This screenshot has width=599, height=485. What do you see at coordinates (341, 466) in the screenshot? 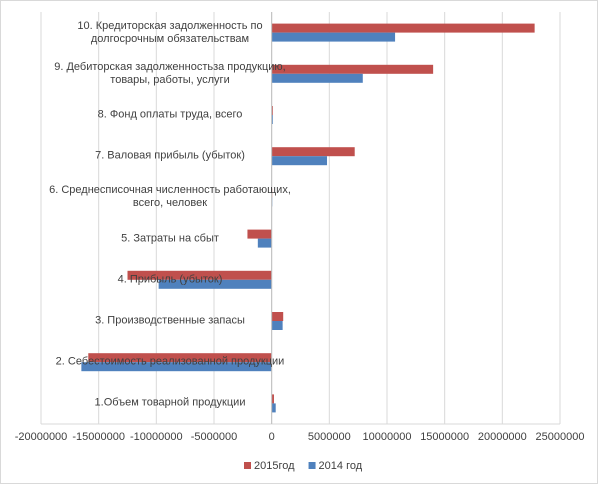
I see `legend-label: 2014 год` at bounding box center [341, 466].